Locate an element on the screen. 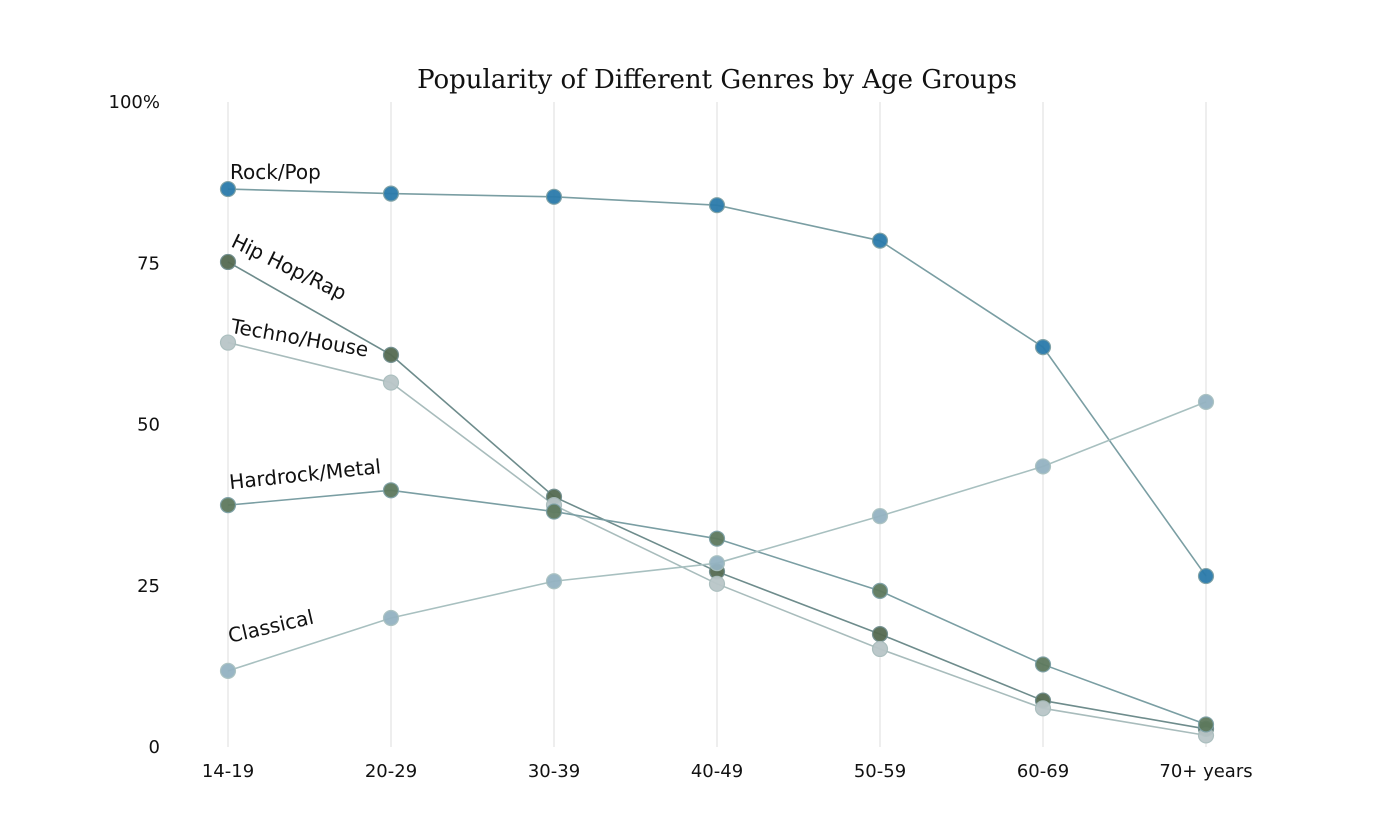 This screenshot has height=840, width=1400. x-tick-label: 14-19 is located at coordinates (228, 771).